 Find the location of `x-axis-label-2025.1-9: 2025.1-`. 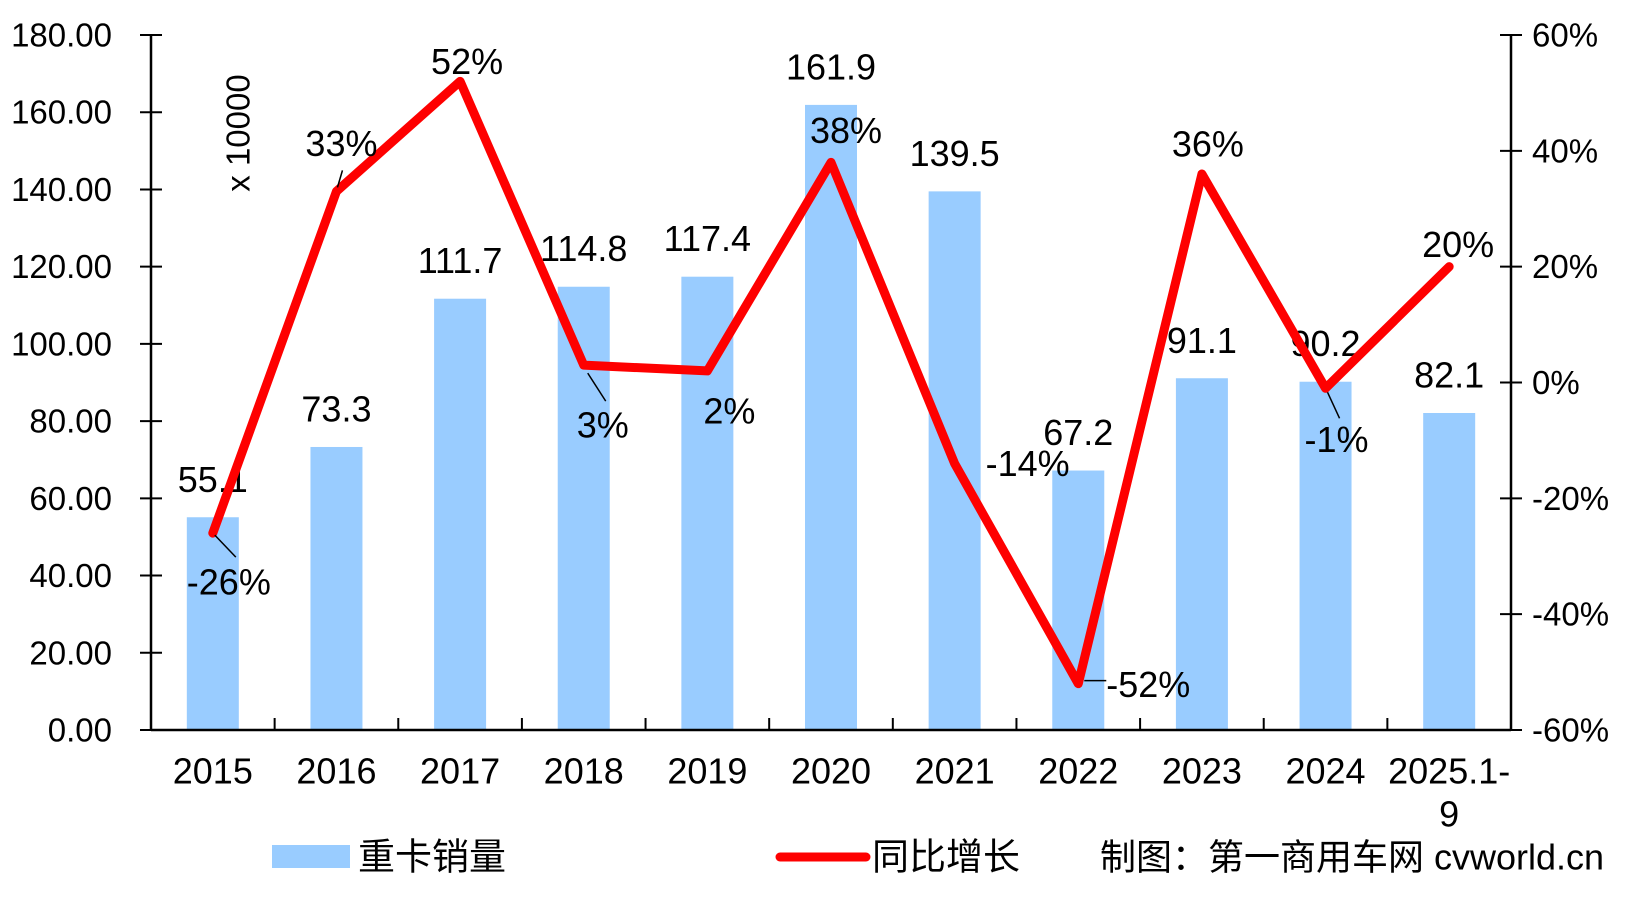

x-axis-label-2025.1-9: 2025.1- is located at coordinates (1449, 771).